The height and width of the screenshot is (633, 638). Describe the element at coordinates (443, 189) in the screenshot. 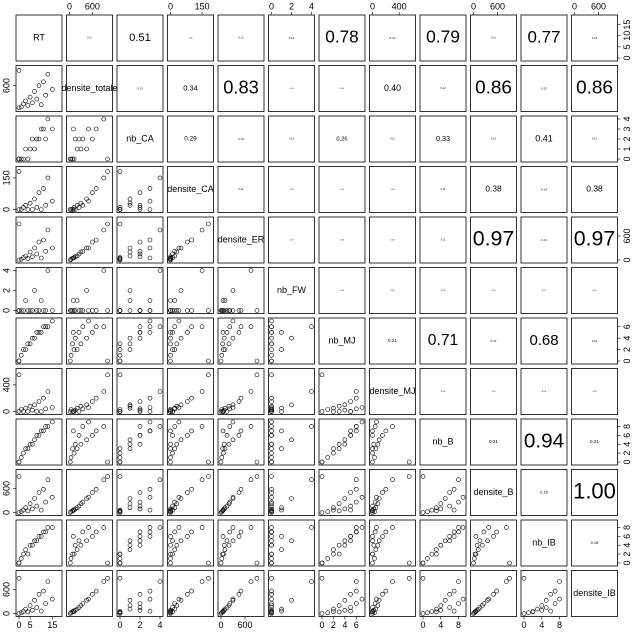

I see `correlation-label: 0.11` at that location.